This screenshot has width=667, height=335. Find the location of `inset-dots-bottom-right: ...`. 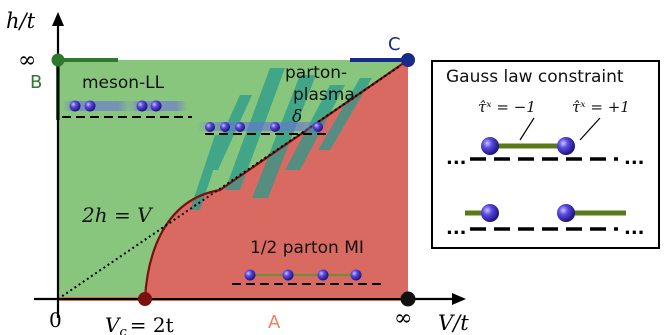

inset-dots-bottom-right: ... is located at coordinates (634, 228).